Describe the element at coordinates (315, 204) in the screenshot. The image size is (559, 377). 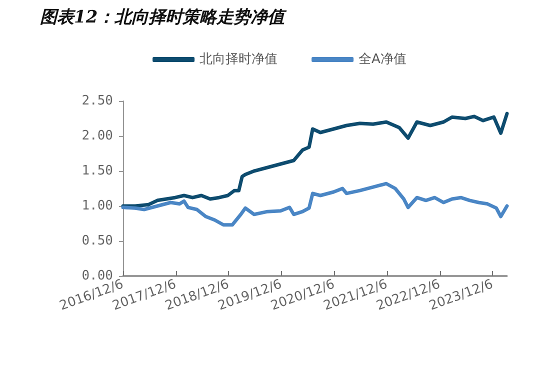
I see `line-series` at that location.